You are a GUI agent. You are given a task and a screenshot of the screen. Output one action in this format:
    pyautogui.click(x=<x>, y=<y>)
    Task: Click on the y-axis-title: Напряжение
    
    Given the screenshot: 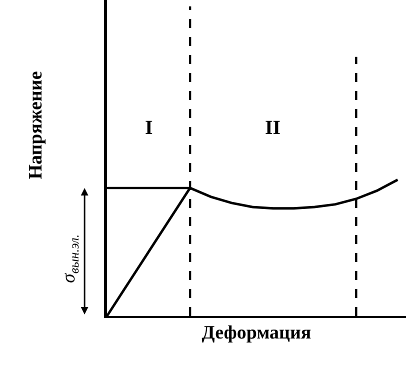 What is the action you would take?
    pyautogui.click(x=35, y=125)
    